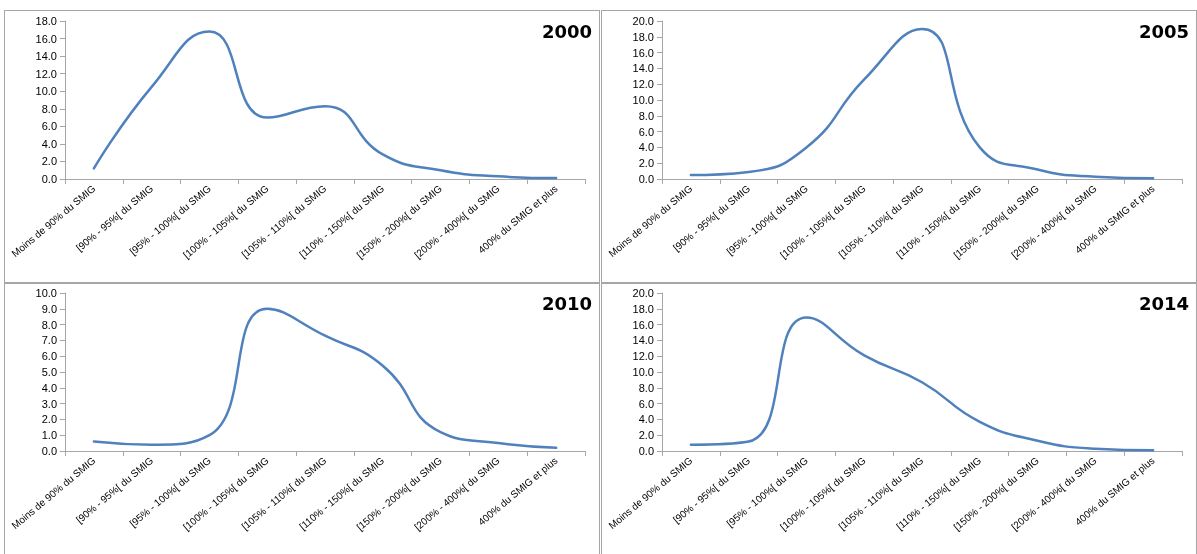 This screenshot has width=1197, height=554. What do you see at coordinates (1164, 303) in the screenshot?
I see `chart-title: 2014` at bounding box center [1164, 303].